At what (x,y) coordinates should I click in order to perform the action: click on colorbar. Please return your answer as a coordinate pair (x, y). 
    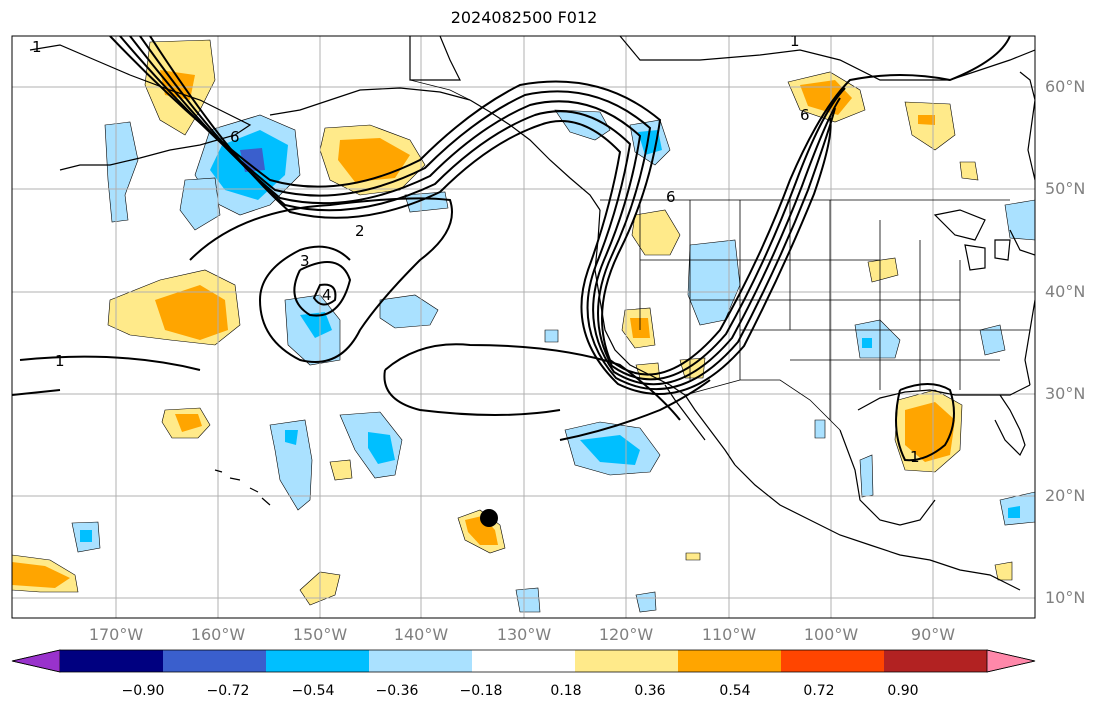
    Looking at the image, I should click on (523, 661).